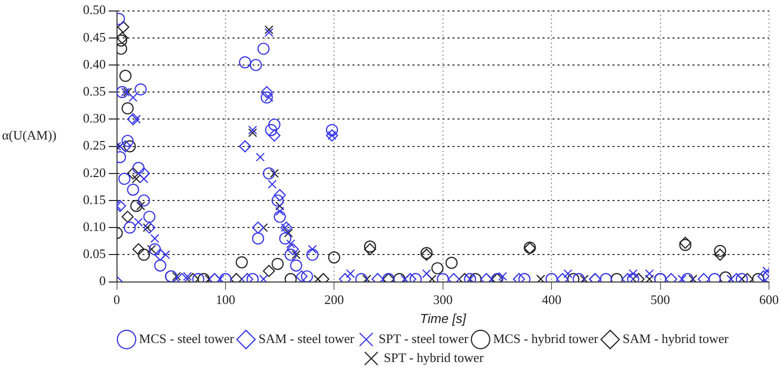 The height and width of the screenshot is (375, 783). What do you see at coordinates (94, 172) in the screenshot?
I see `y-tick-label: 0.20` at bounding box center [94, 172].